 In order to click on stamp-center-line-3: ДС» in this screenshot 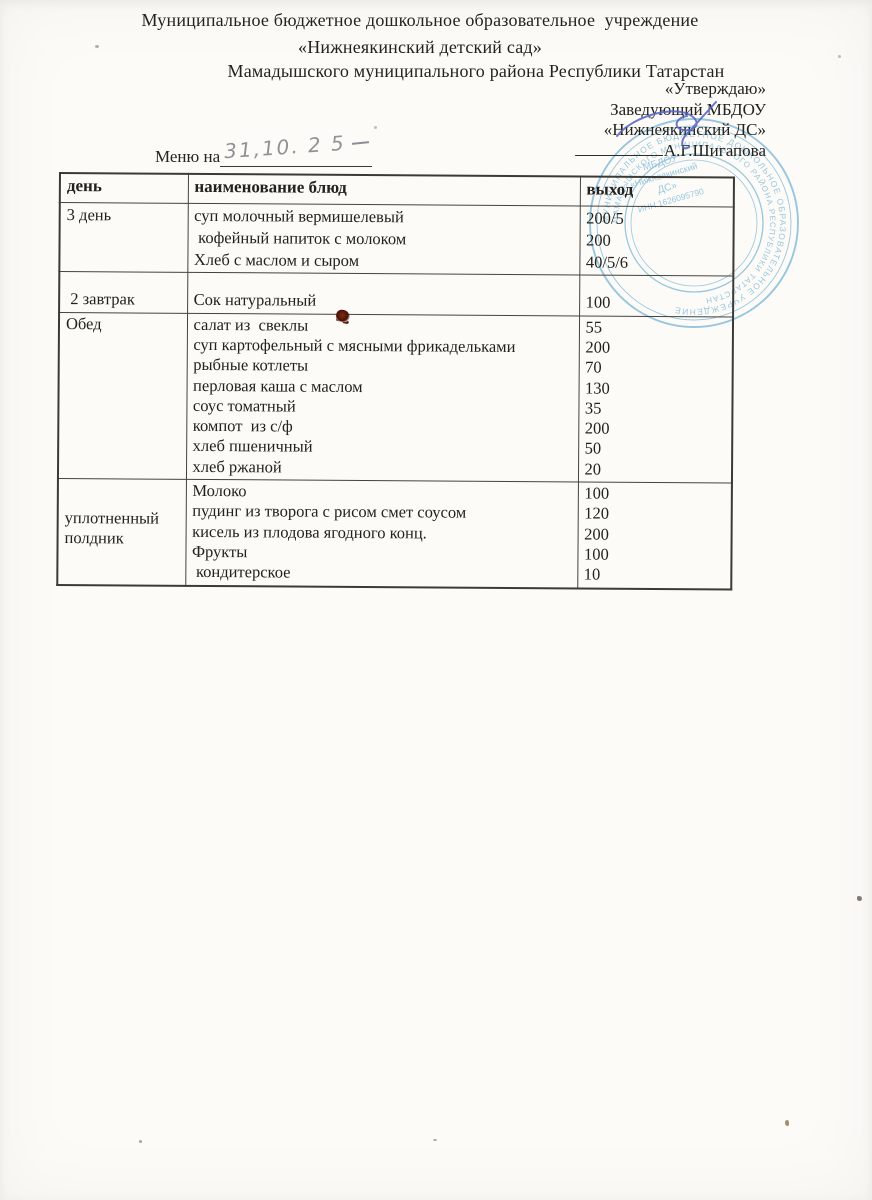, I will do `click(667, 188)`.